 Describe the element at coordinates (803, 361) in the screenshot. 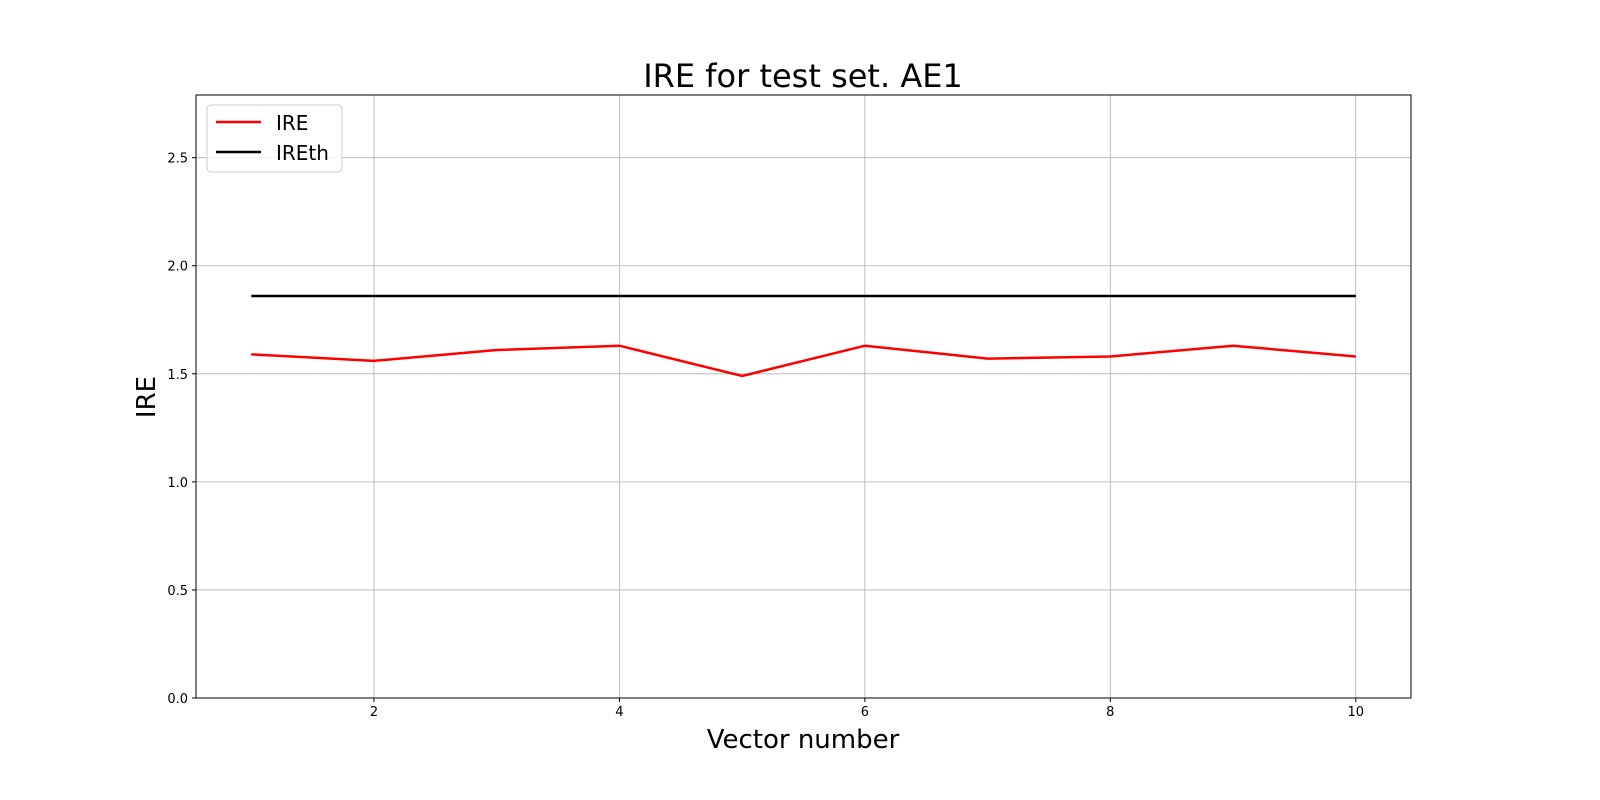

I see `series-line-ire` at that location.